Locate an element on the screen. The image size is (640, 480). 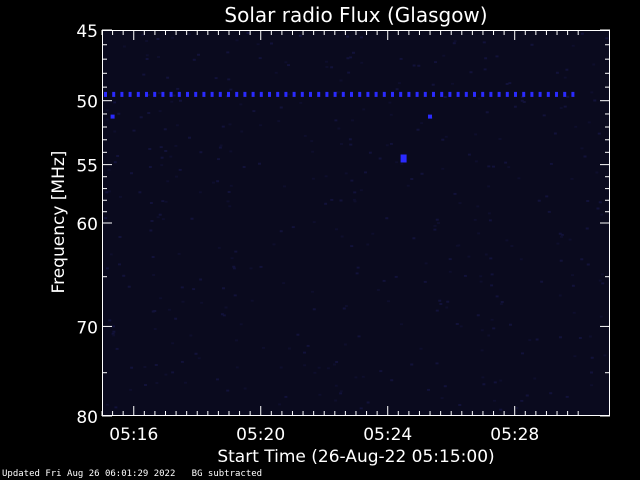
y-tick-label: 70 is located at coordinates (87, 328).